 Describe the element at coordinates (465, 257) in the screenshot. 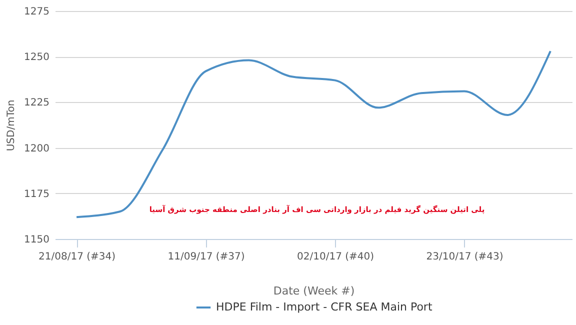

I see `x-tick-label: 23/10/17 (#43)` at that location.